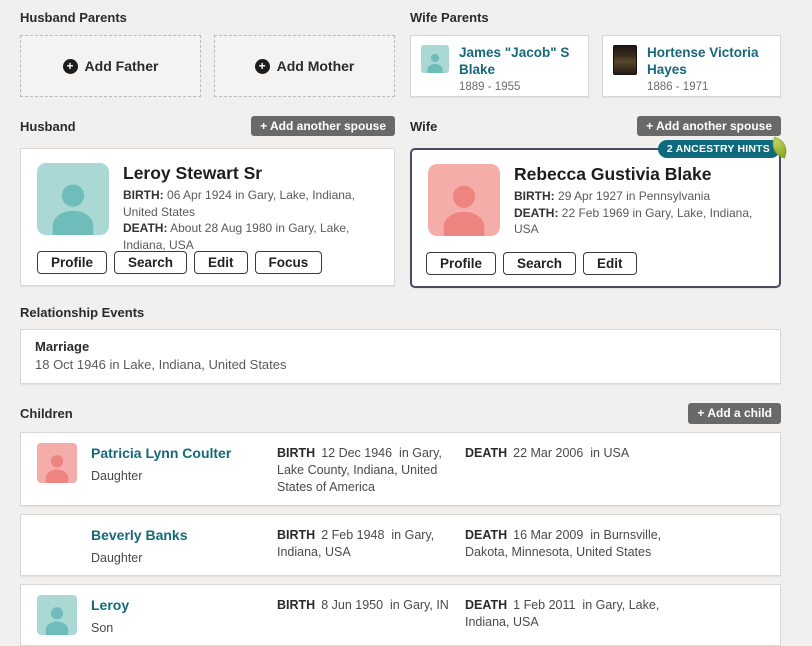  Describe the element at coordinates (288, 263) in the screenshot. I see `husband-focus-button: Focus` at that location.